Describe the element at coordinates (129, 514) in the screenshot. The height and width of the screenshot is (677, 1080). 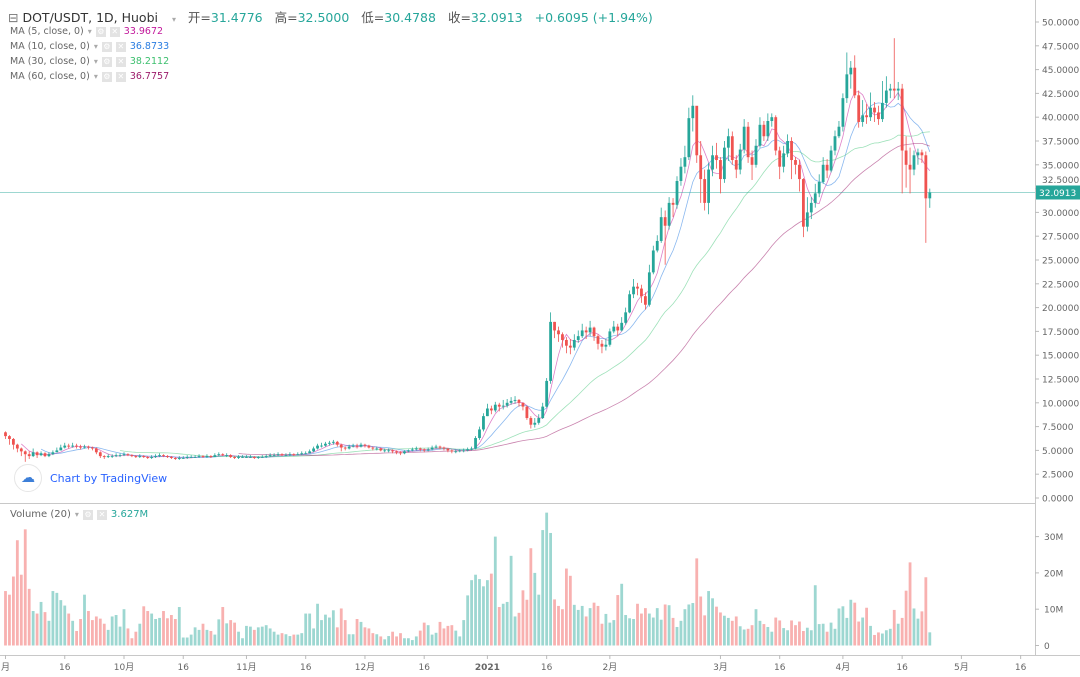
I see `volume-value: 3.627M` at that location.